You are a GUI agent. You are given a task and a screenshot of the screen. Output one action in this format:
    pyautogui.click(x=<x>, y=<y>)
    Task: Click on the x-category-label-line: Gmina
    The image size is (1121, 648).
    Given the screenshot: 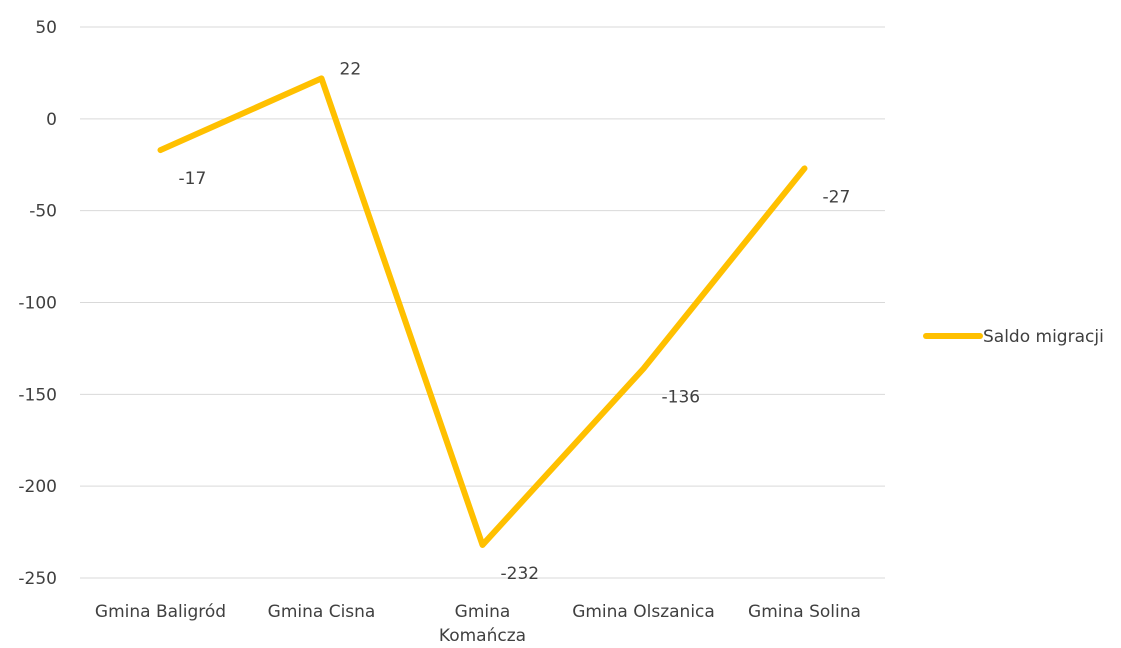 What is the action you would take?
    pyautogui.click(x=483, y=612)
    